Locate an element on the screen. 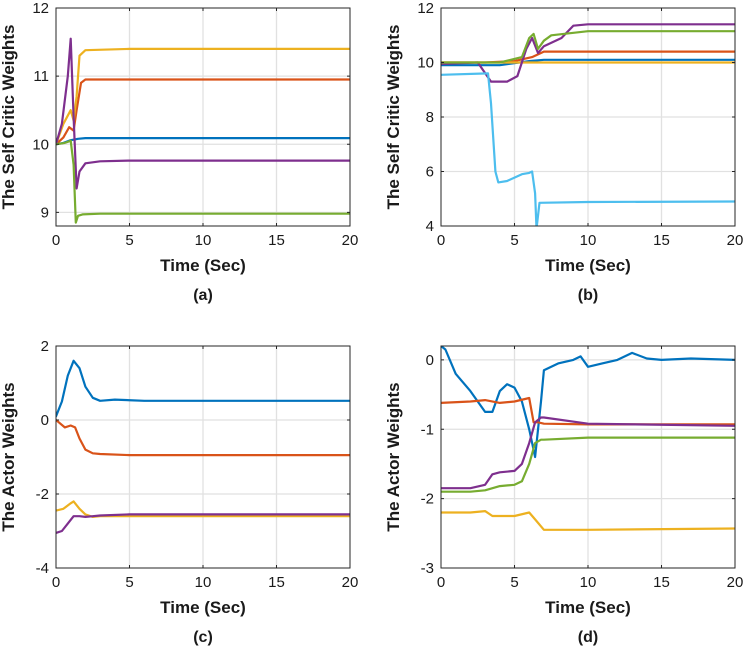 The width and height of the screenshot is (747, 655). y-tick-label: 4 is located at coordinates (430, 226).